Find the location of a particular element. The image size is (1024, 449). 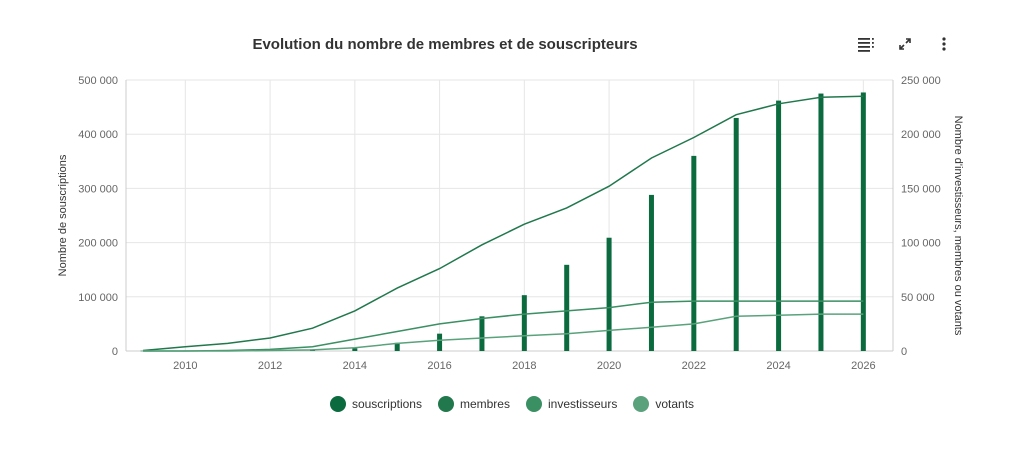

list-icon is located at coordinates (866, 44).